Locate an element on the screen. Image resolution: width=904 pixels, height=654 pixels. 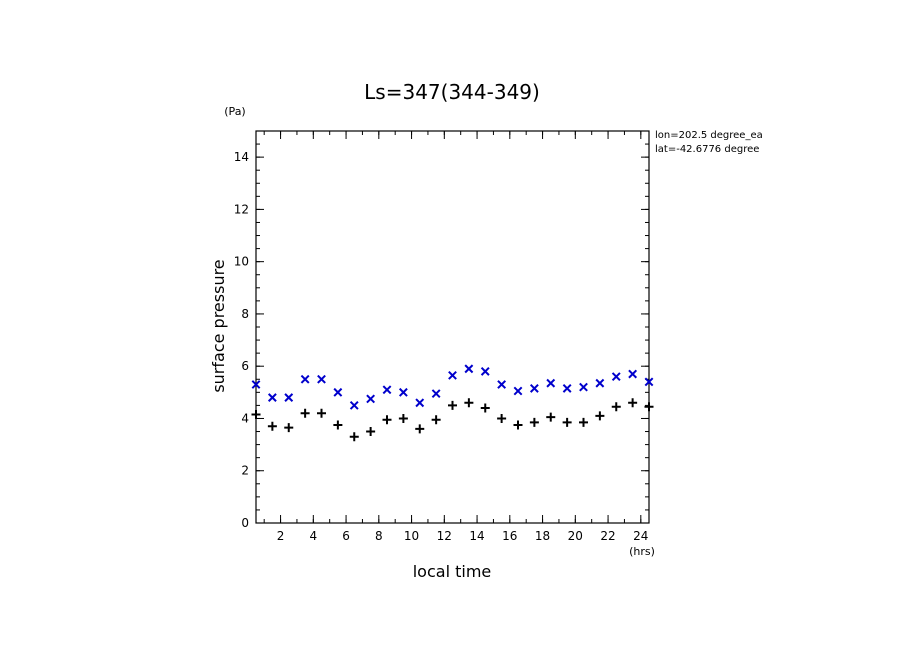
x-tick-label: 22 is located at coordinates (607, 536).